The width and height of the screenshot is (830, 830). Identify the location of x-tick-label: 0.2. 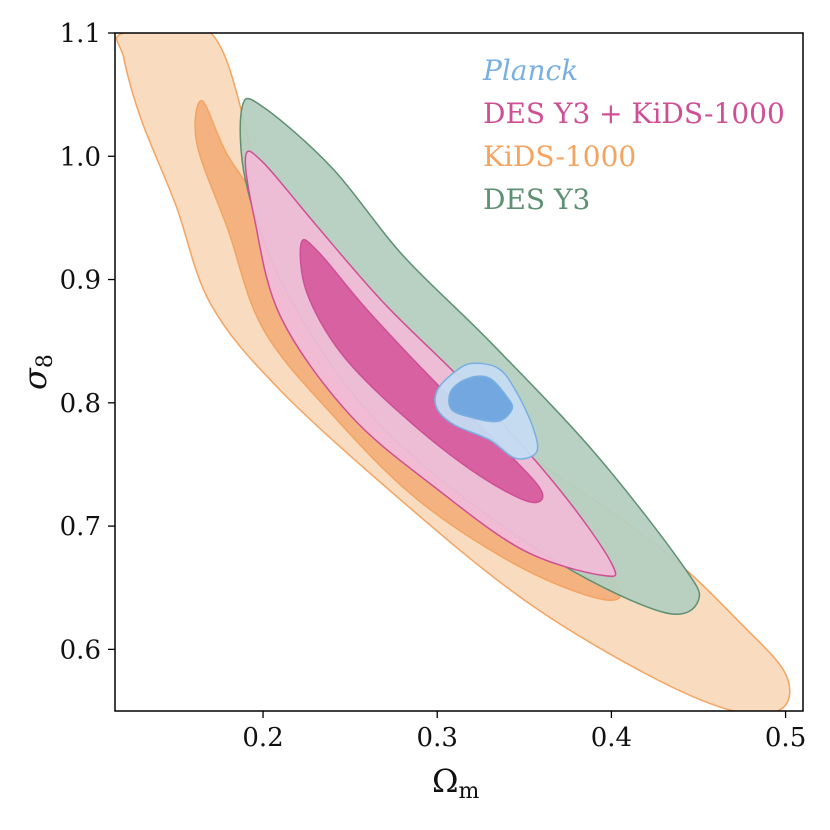
(262, 738).